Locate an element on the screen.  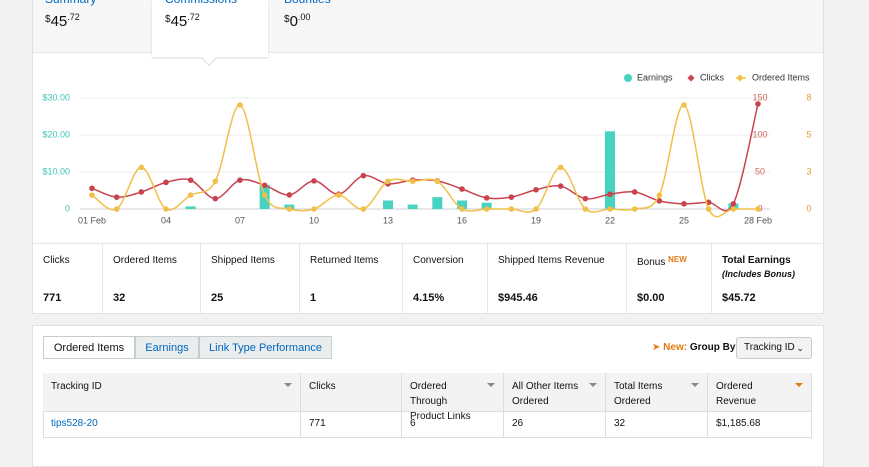
stat-label: Clicks is located at coordinates (56, 260).